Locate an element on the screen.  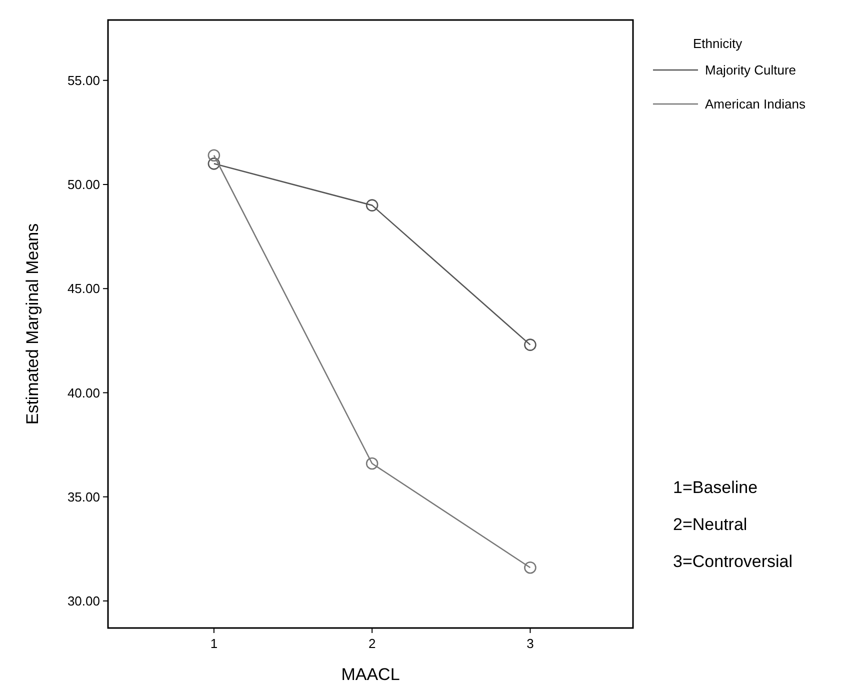
text: 3=Controversial is located at coordinates (733, 561).